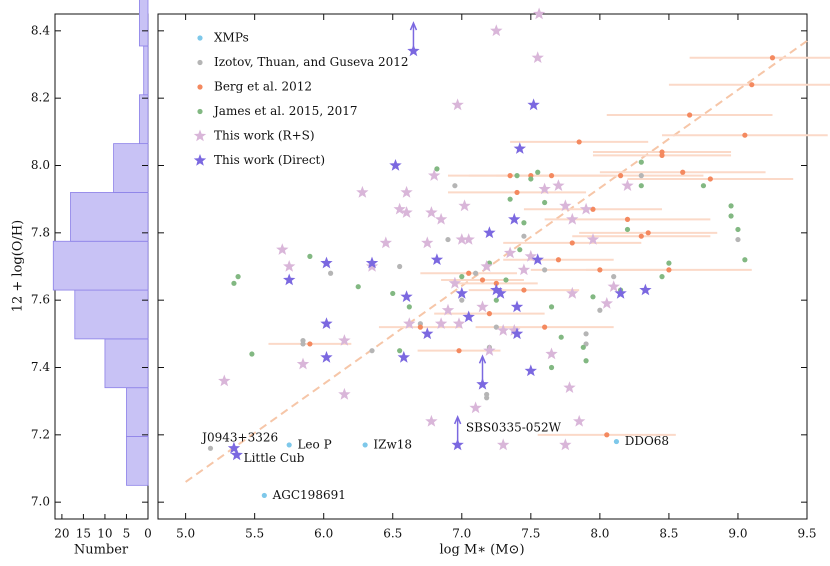  I want to click on y-tick-label: 7.2, so click(40, 434).